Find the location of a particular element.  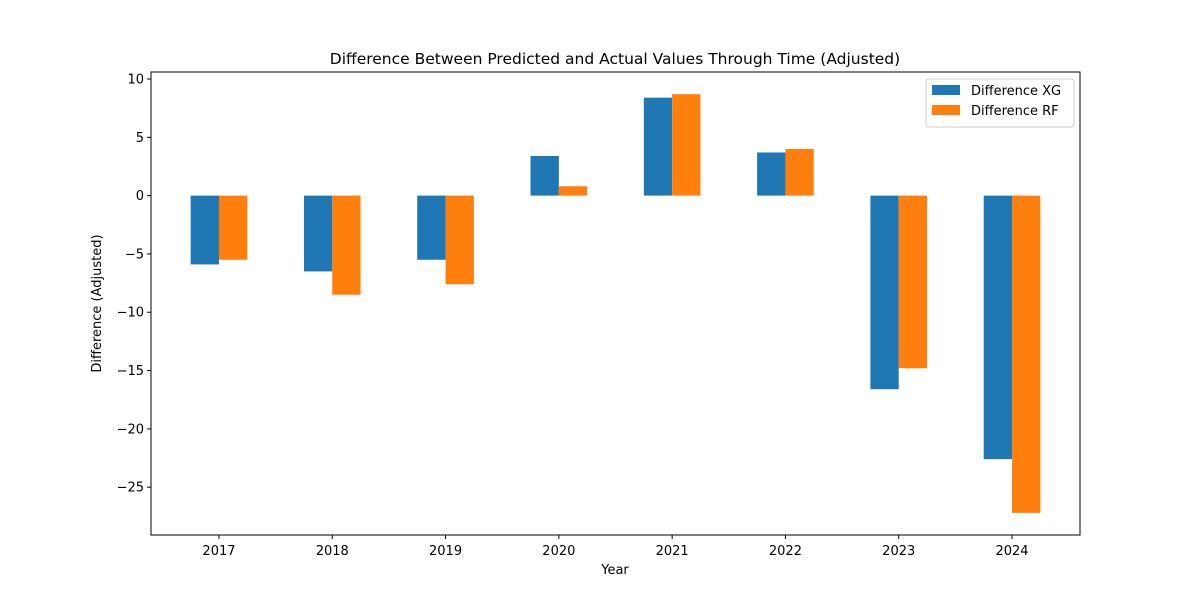

bar-rf-2019 is located at coordinates (459, 240).